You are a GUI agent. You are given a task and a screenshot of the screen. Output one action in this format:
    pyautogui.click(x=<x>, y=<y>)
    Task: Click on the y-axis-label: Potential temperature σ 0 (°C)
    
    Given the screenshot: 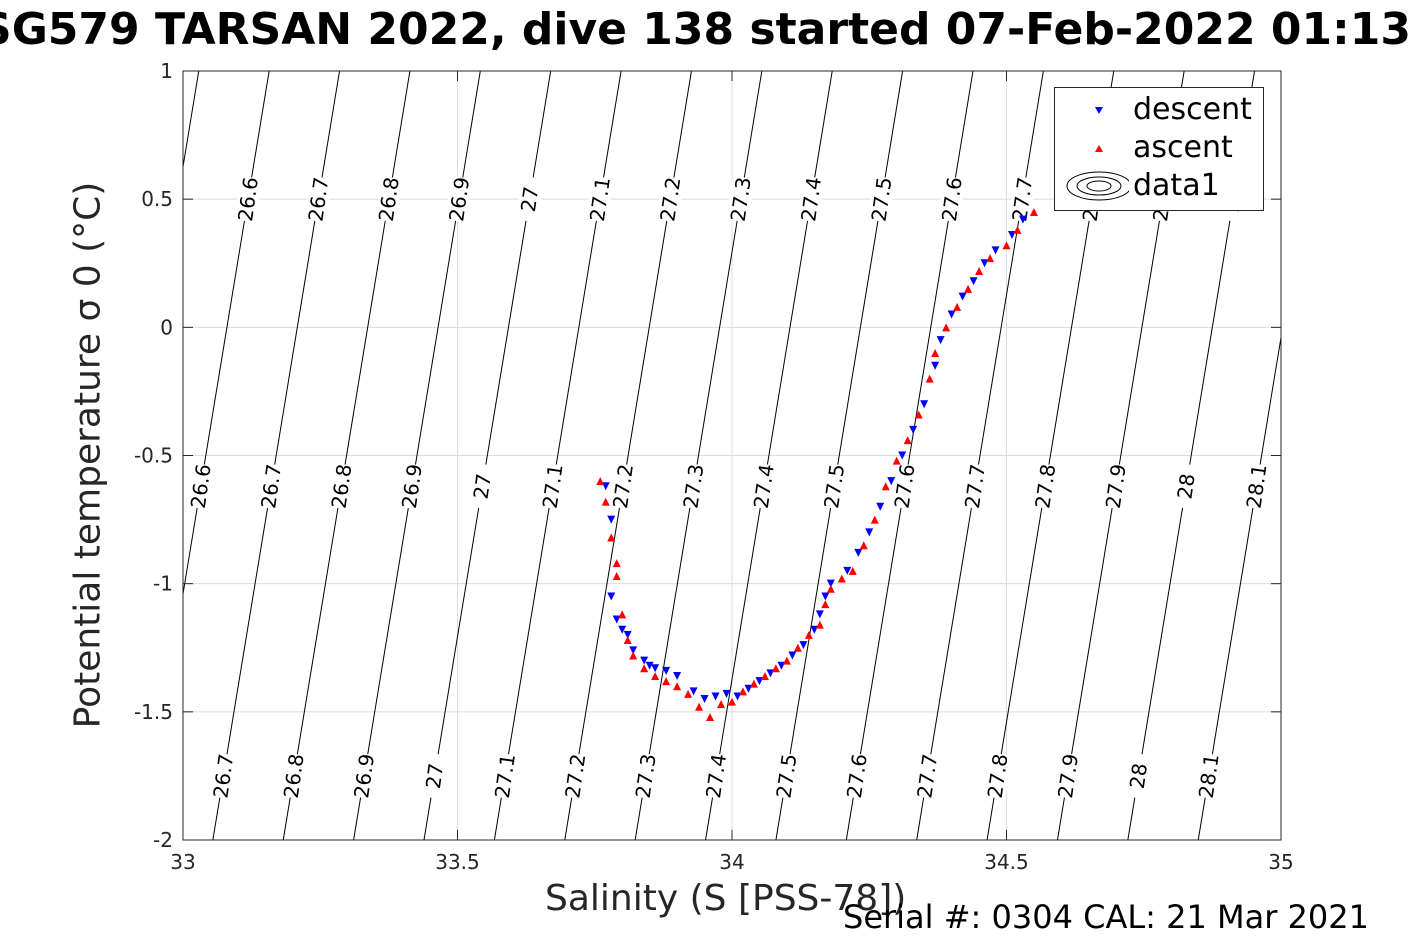 What is the action you would take?
    pyautogui.click(x=88, y=455)
    